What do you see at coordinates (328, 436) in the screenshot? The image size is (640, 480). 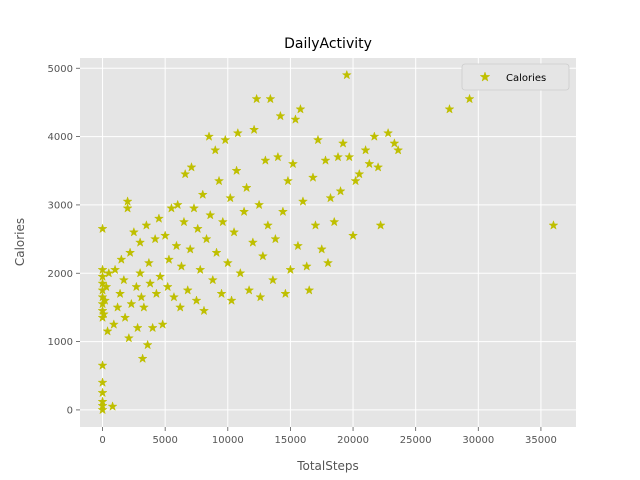 I see `x-tick-labels: 0 5000 10000 15000 20000 25000 30000 35000` at bounding box center [328, 436].